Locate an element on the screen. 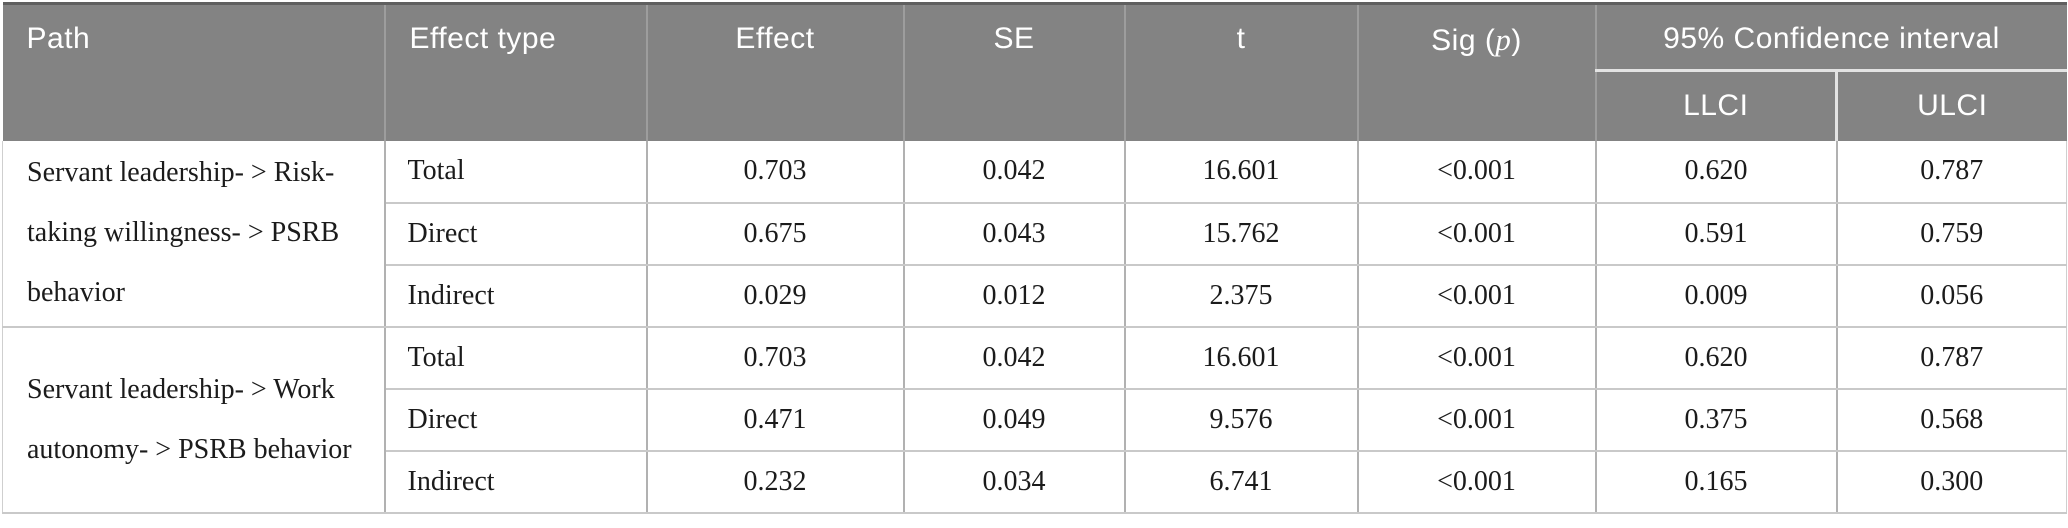 Image resolution: width=2068 pixels, height=528 pixels. se-cell: 0.049 is located at coordinates (1014, 419).